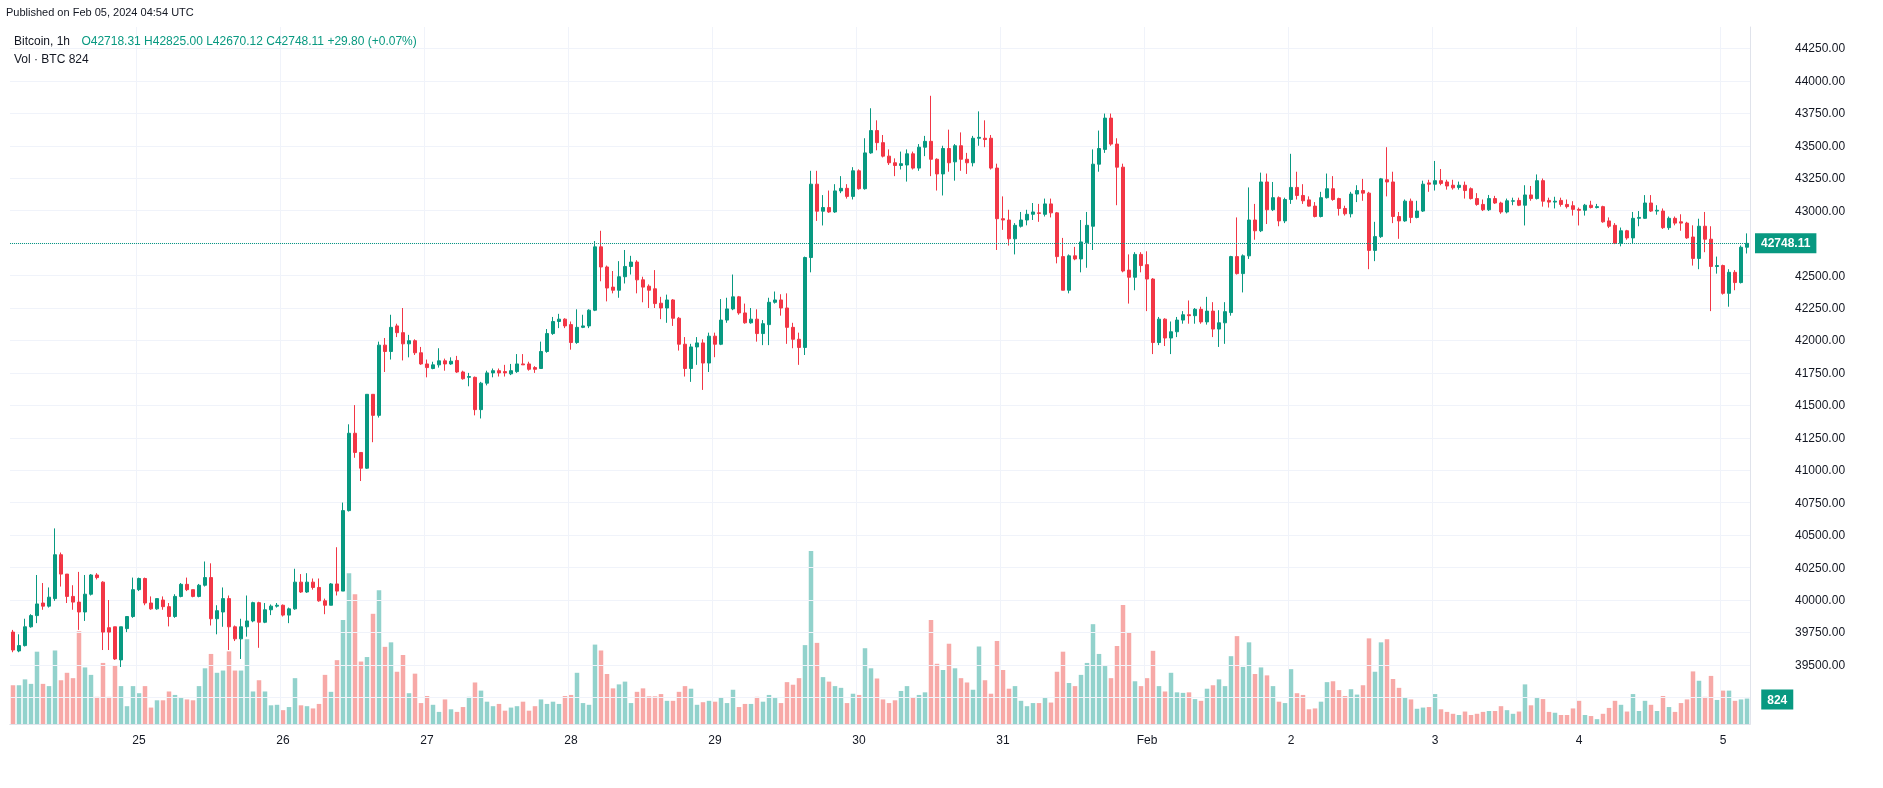 Image resolution: width=1883 pixels, height=788 pixels. Describe the element at coordinates (1786, 243) in the screenshot. I see `ref-line-label: 42748.11` at that location.